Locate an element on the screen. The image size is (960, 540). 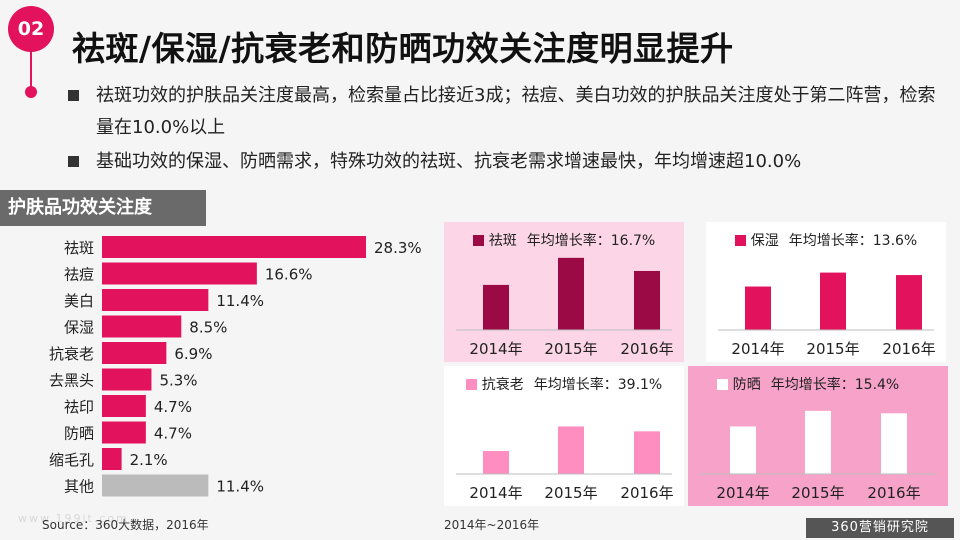
legend-series-name: 保湿 is located at coordinates (764, 241).